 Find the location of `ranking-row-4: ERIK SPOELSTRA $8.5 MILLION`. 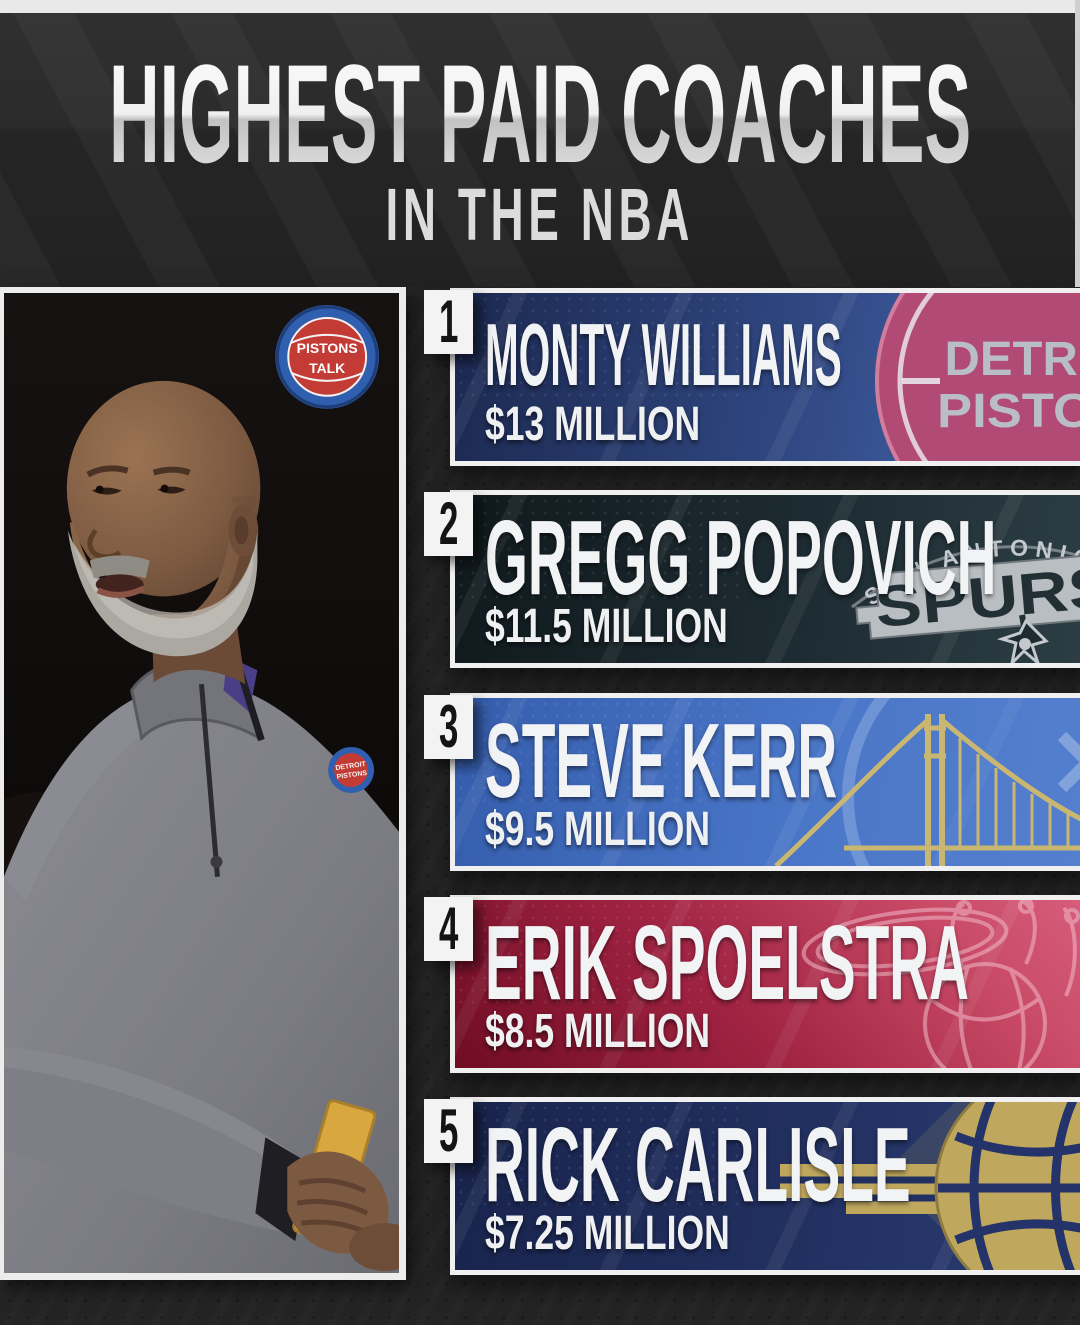

ranking-row-4: ERIK SPOELSTRA $8.5 MILLION is located at coordinates (765, 984).